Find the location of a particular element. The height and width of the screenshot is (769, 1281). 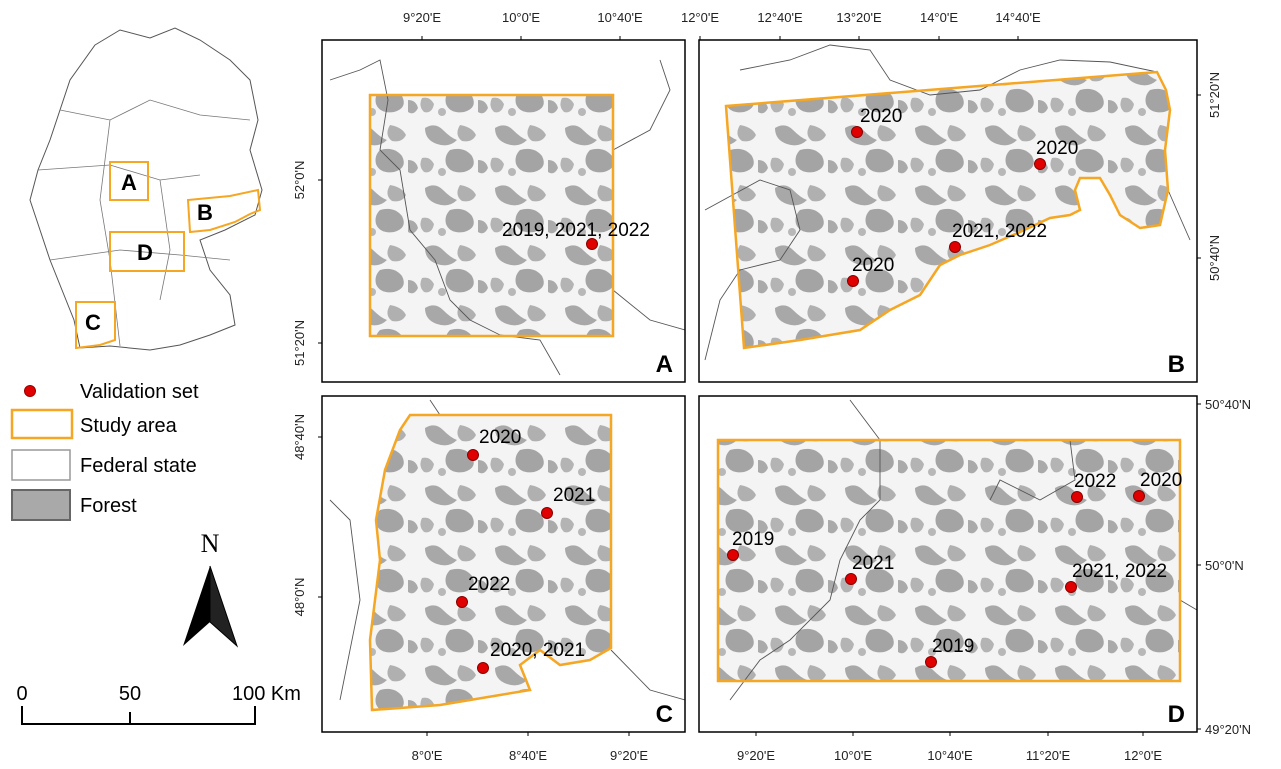

point-label: 2019, 2021, 2022 is located at coordinates (576, 230).